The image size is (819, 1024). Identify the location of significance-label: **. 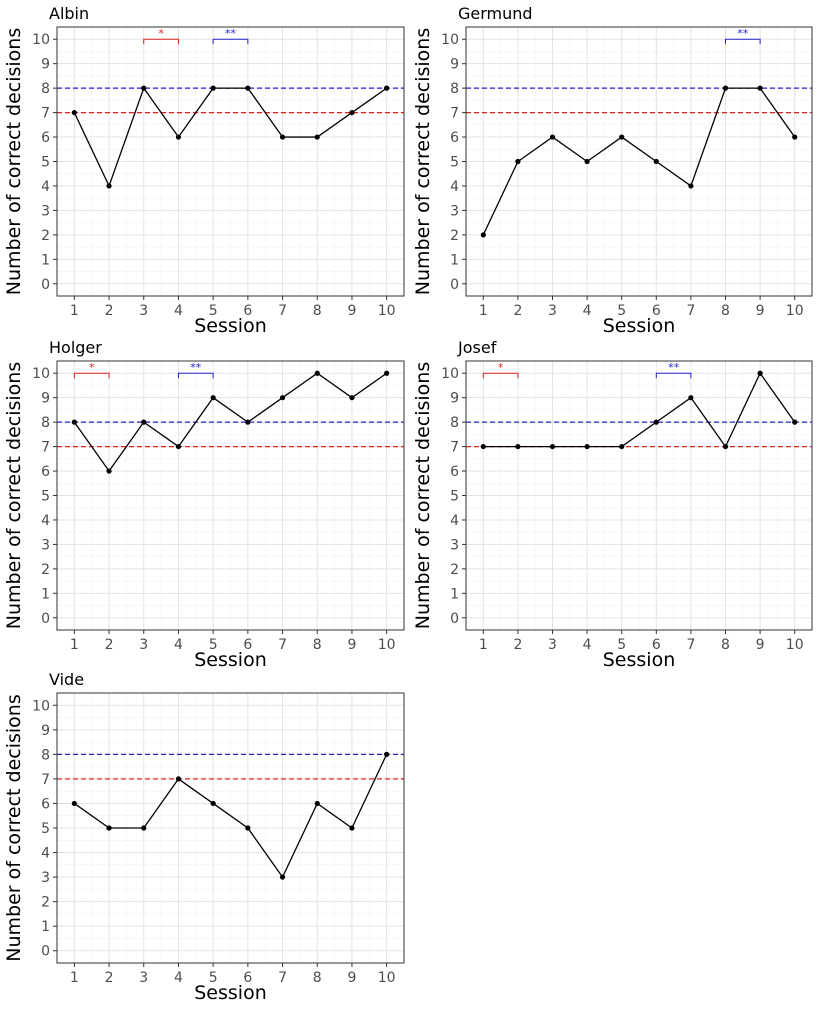
(231, 33).